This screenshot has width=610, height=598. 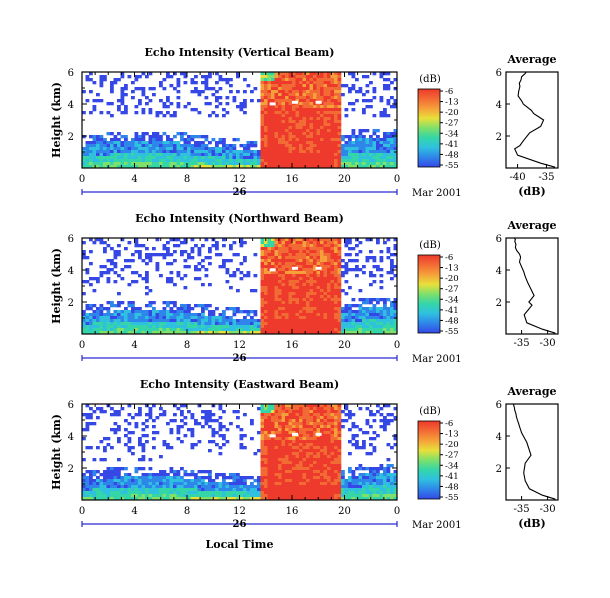 I want to click on x-axis-label: Local Time, so click(x=240, y=544).